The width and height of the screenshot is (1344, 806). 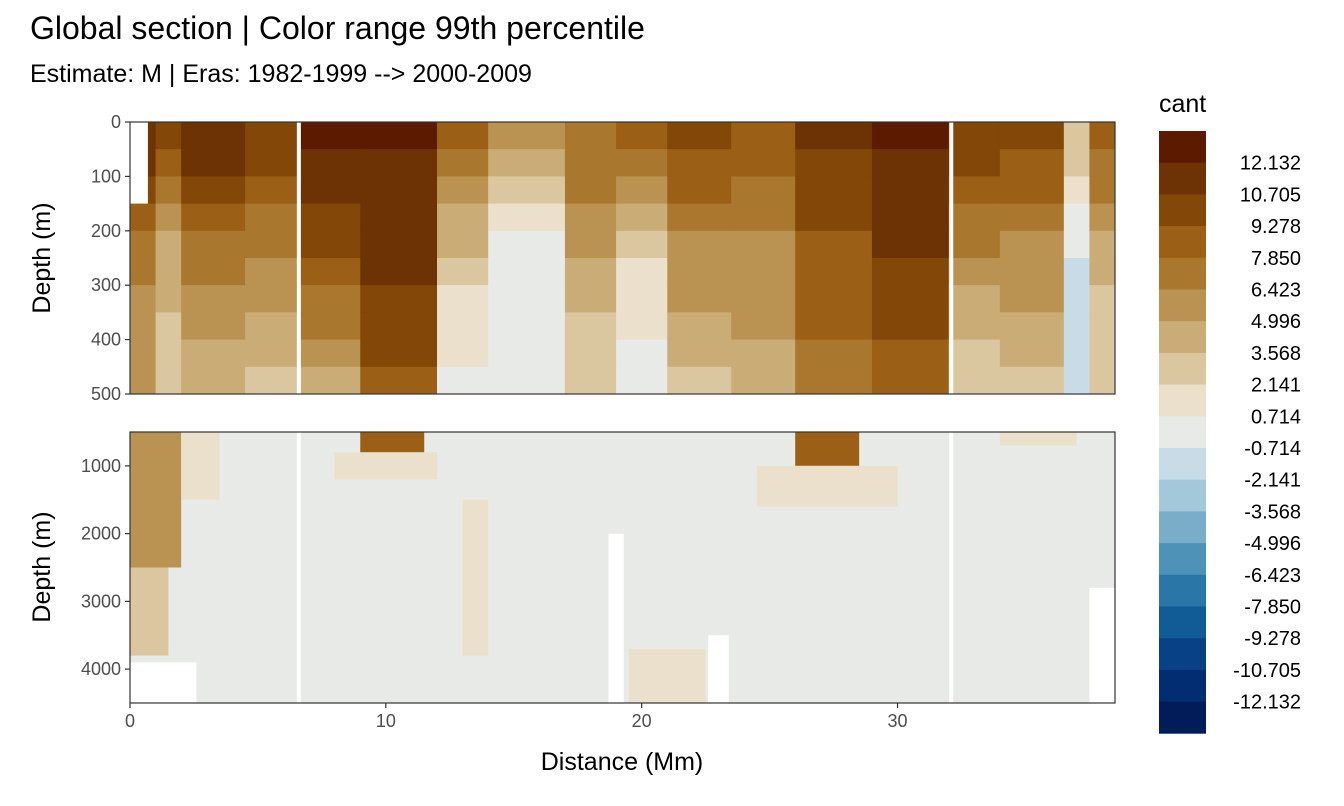 I want to click on legend-label: -6.423, so click(x=1272, y=576).